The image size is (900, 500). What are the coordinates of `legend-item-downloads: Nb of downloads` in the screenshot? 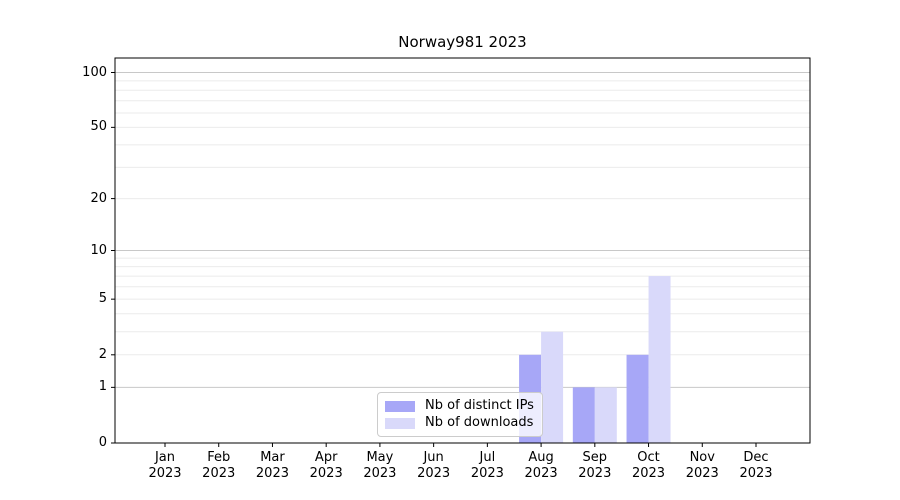 It's located at (460, 423).